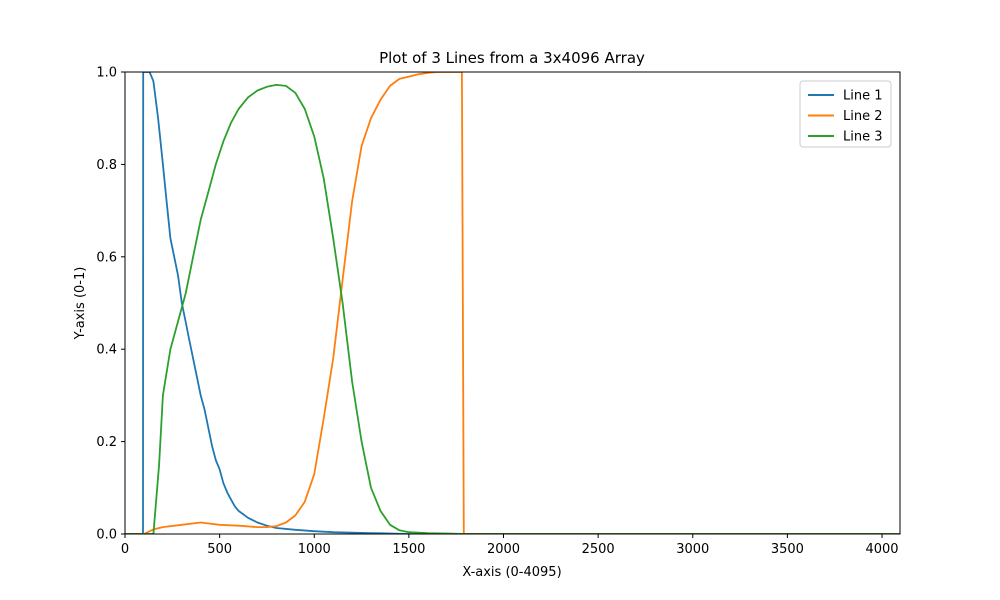  What do you see at coordinates (106, 350) in the screenshot?
I see `y-tick-label: 0.4` at bounding box center [106, 350].